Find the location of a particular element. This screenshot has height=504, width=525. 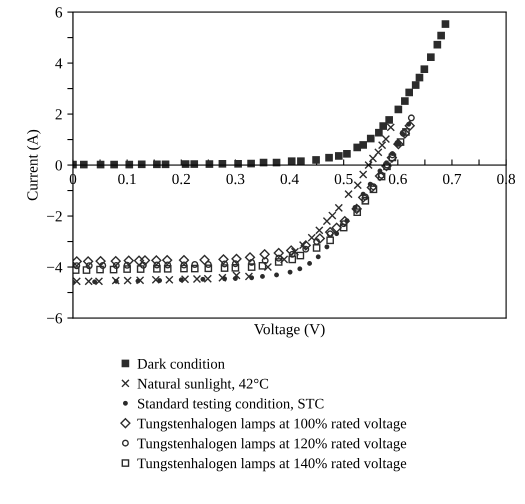

legend-label: Tungstenhalogen lamps at 140% rated voltage is located at coordinates (271, 465).